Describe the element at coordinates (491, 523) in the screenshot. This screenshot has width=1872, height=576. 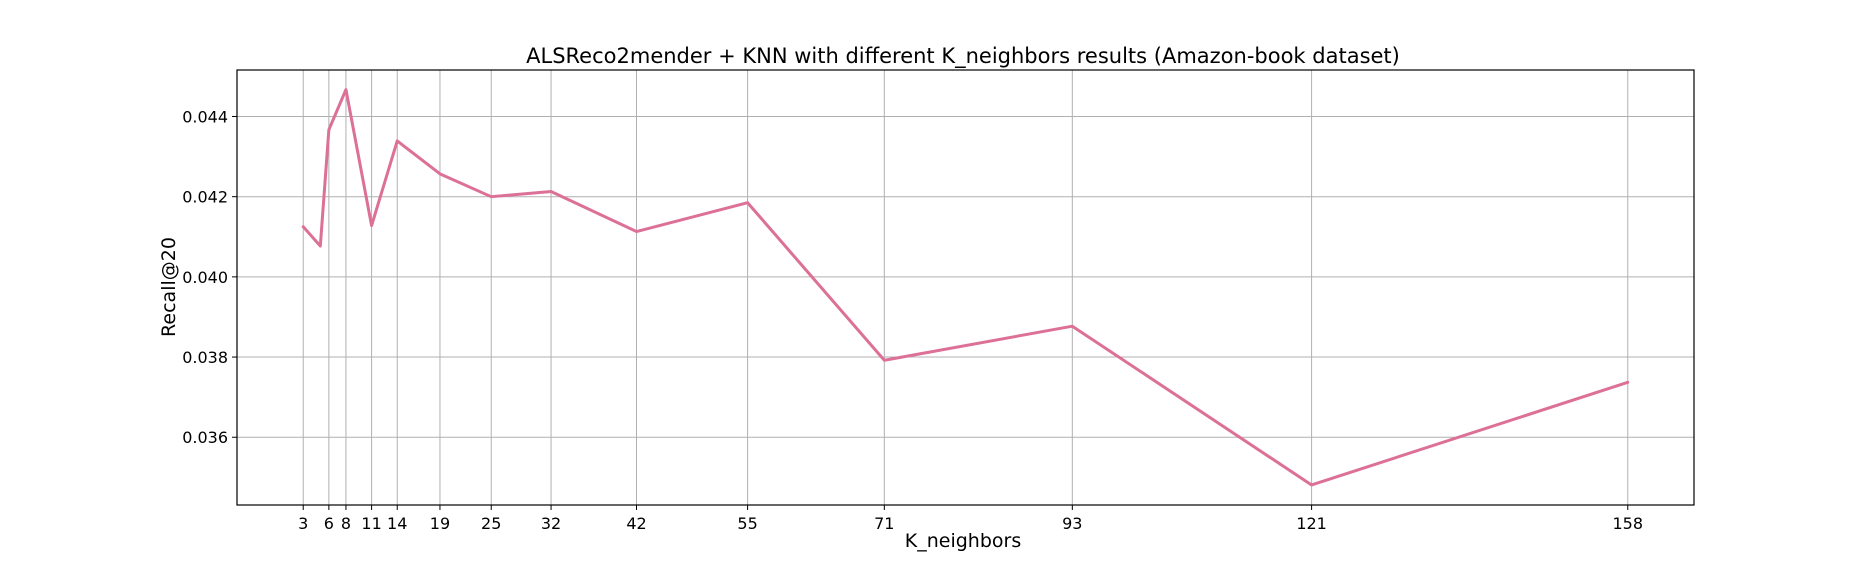
I see `x-tick-label: 25` at that location.